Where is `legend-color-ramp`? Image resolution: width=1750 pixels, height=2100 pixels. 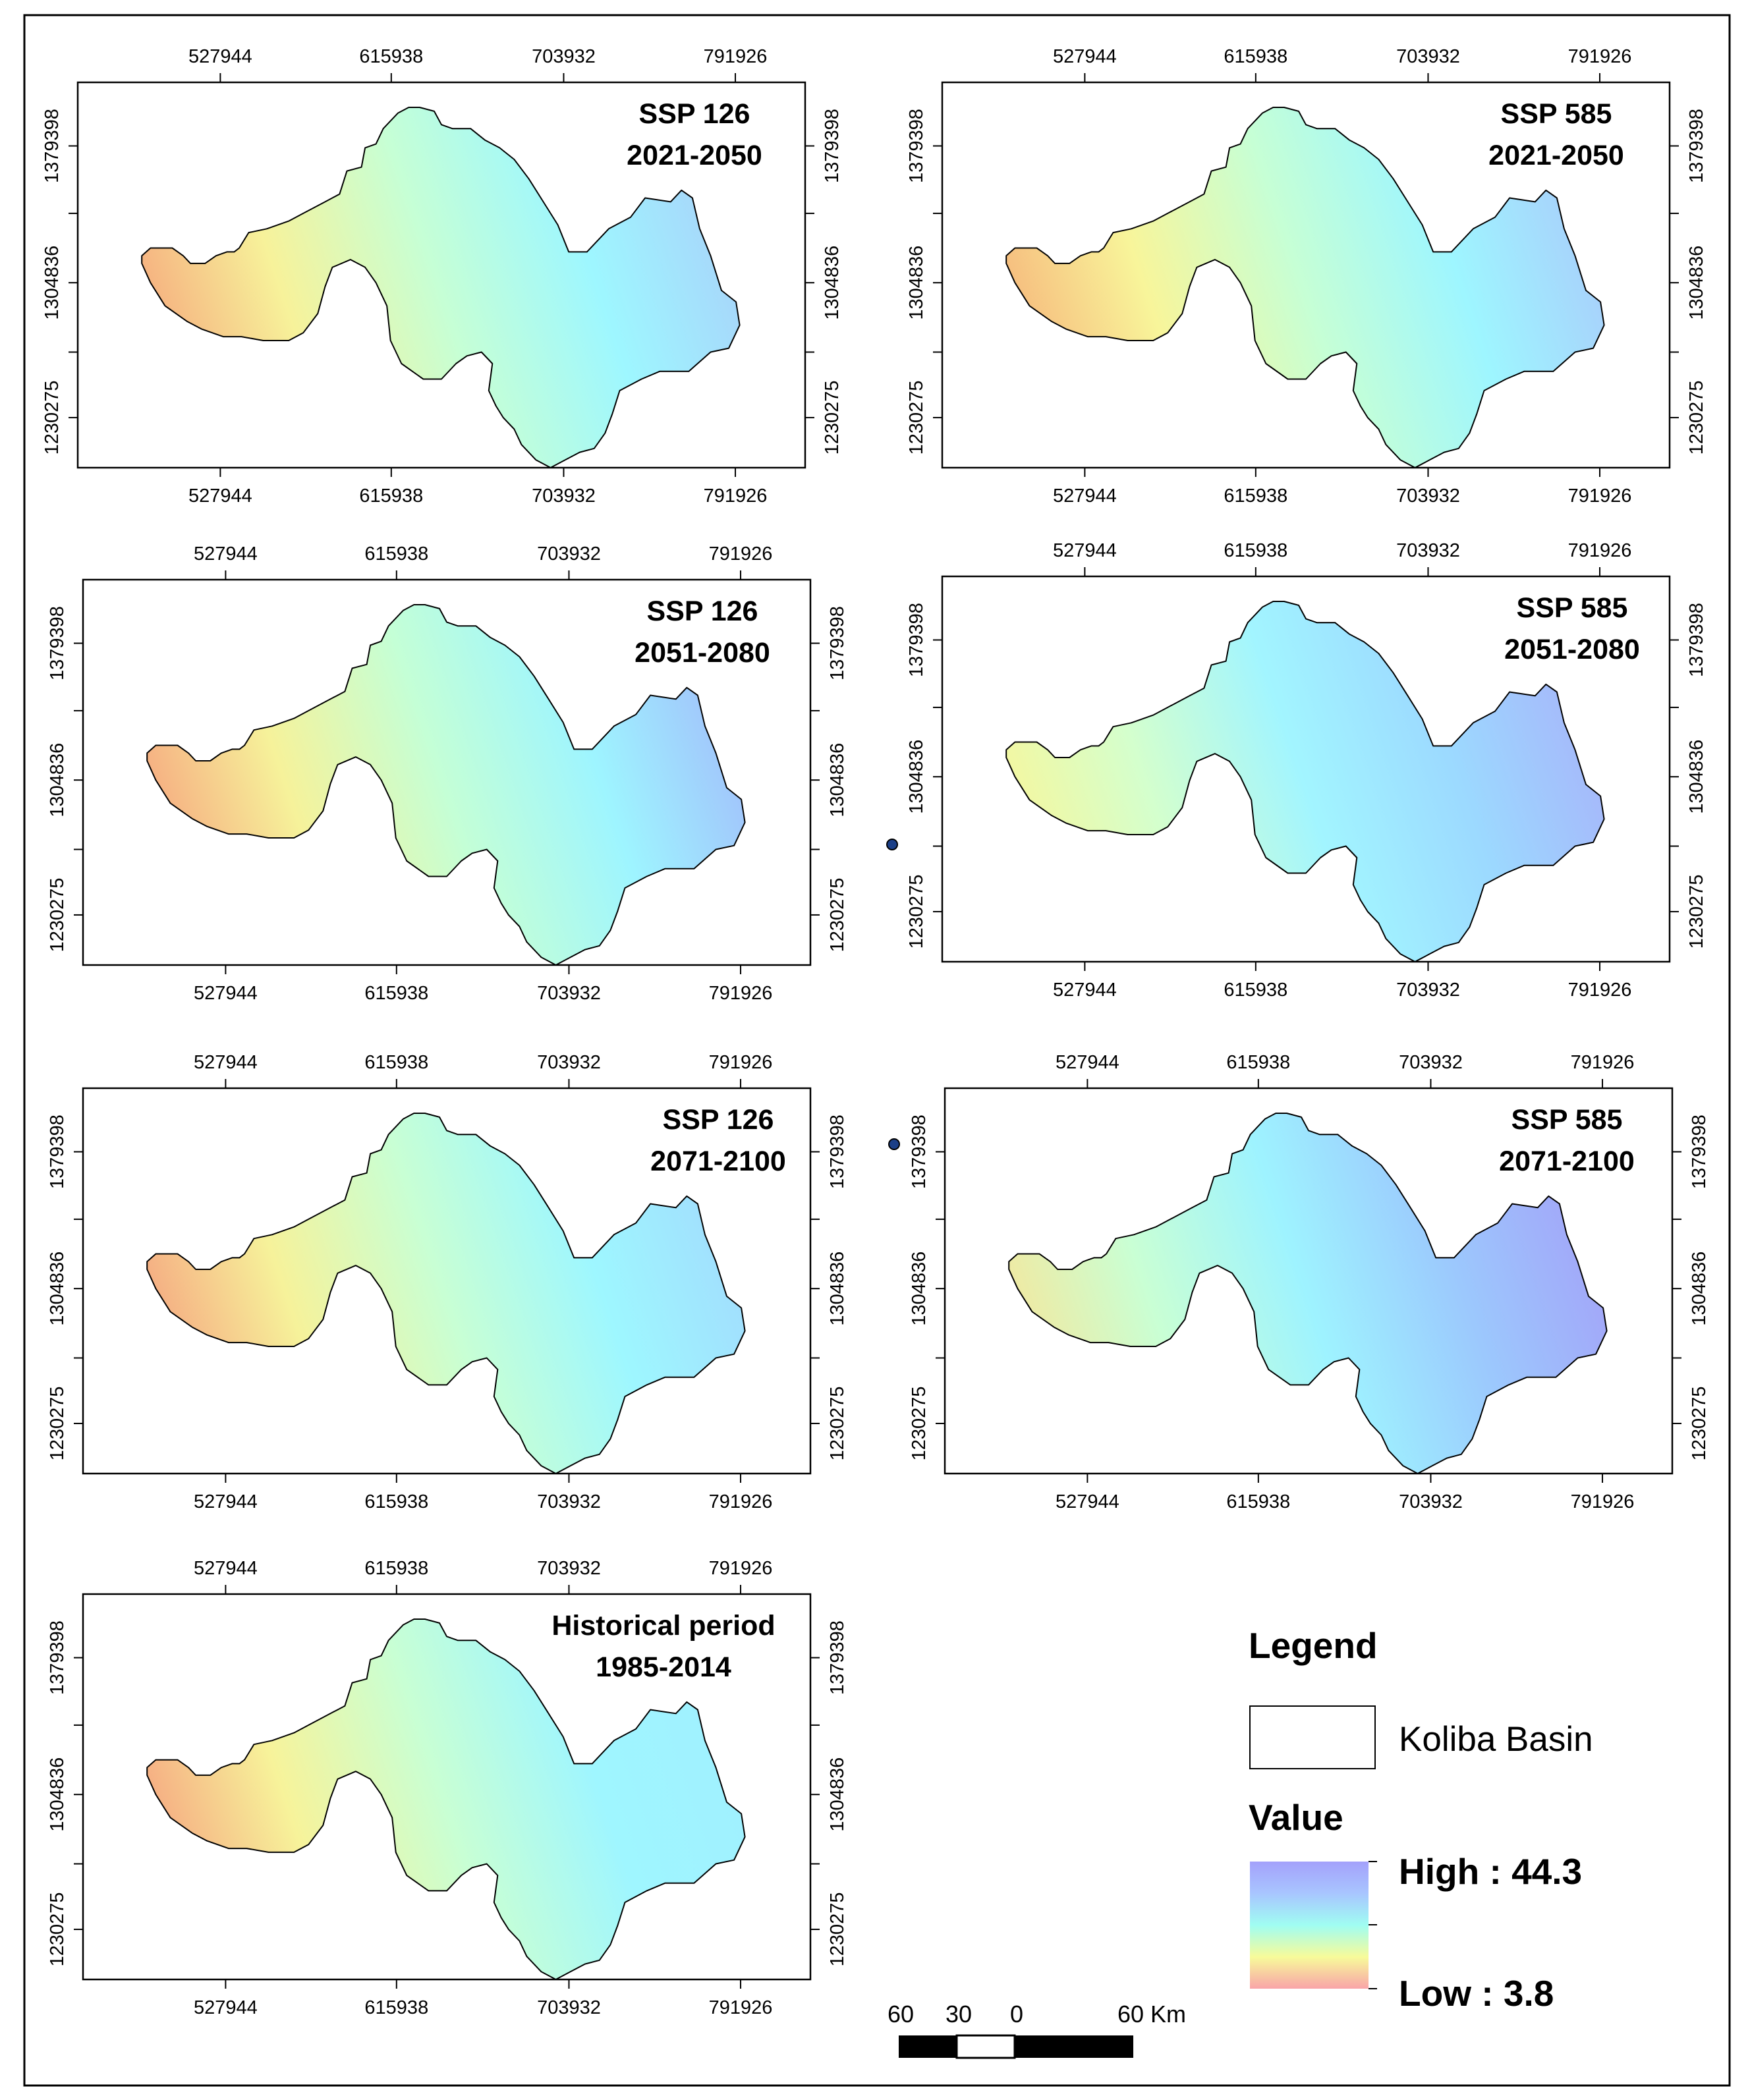 legend-color-ramp is located at coordinates (1309, 1926).